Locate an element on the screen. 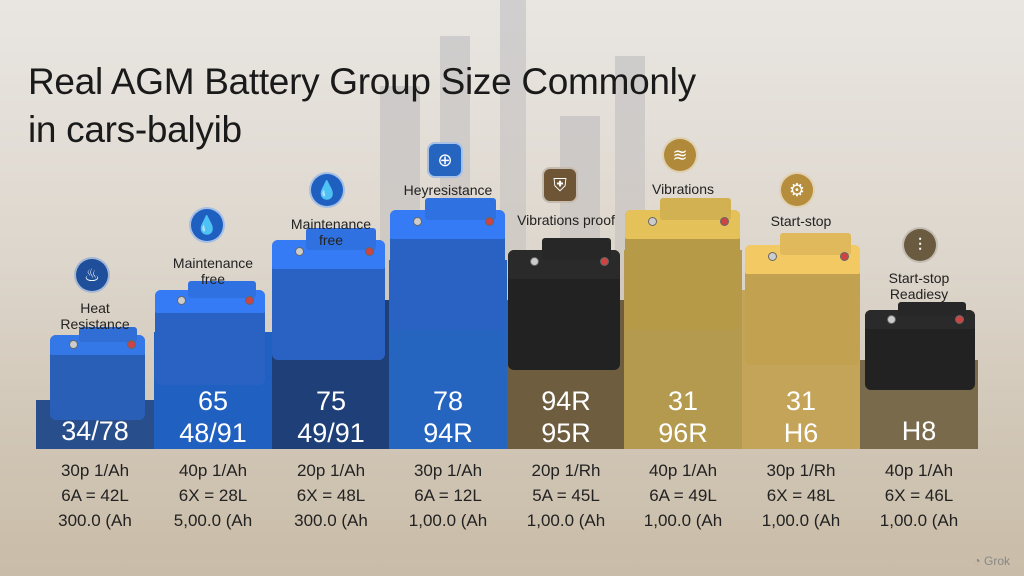 This screenshot has width=1024, height=576. group-size-code: 65 is located at coordinates (213, 401).